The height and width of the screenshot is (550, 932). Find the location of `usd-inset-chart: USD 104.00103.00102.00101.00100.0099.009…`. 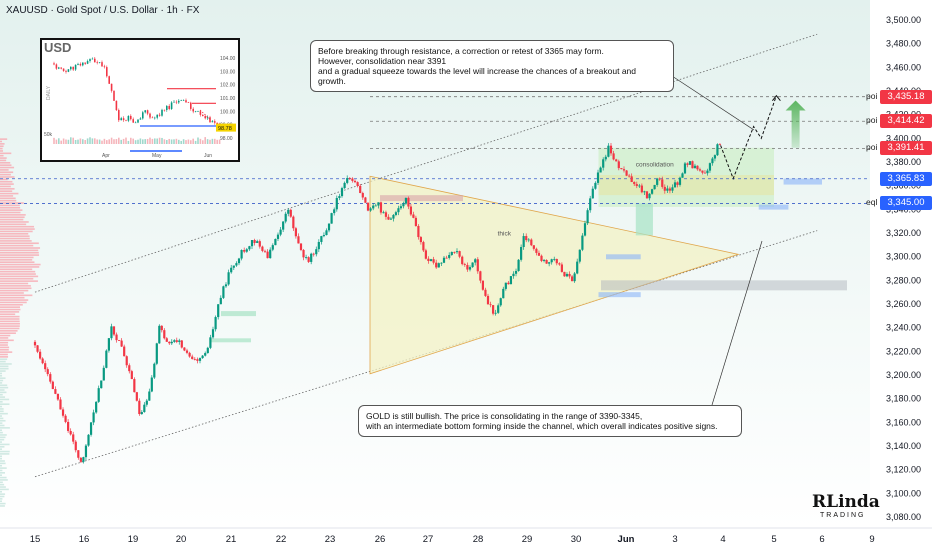

usd-inset-chart: USD 104.00103.00102.00101.00100.0099.009… is located at coordinates (140, 100).